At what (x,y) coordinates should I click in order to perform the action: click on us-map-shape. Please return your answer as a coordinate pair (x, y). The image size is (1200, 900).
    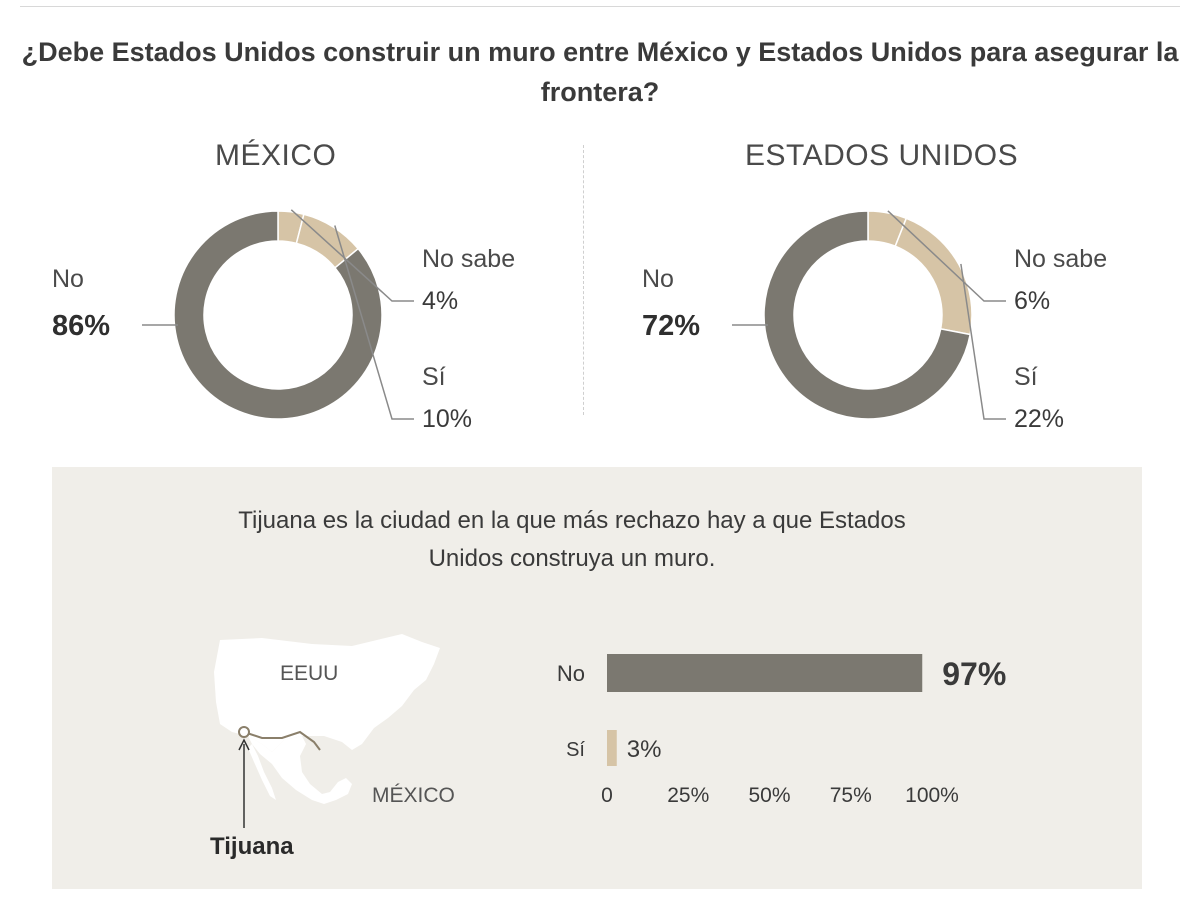
    Looking at the image, I should click on (327, 693).